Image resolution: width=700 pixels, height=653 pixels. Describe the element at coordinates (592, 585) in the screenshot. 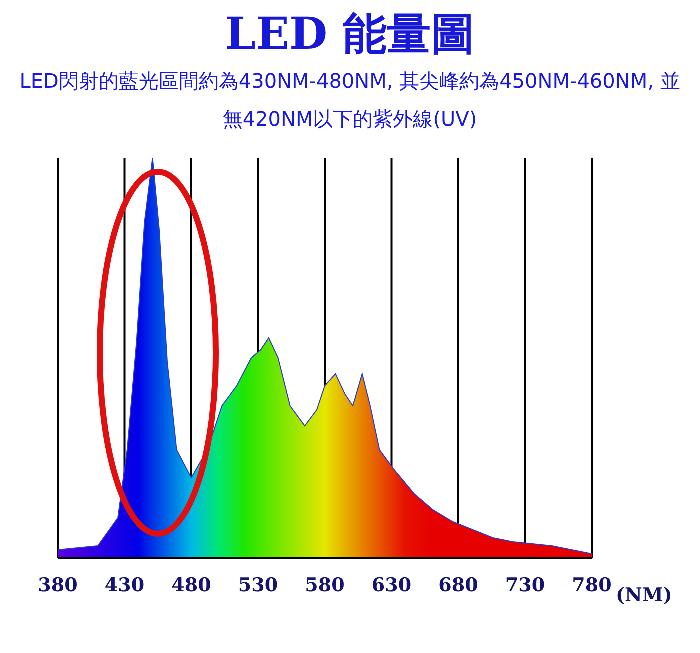

I see `x-tick-label: 780` at that location.